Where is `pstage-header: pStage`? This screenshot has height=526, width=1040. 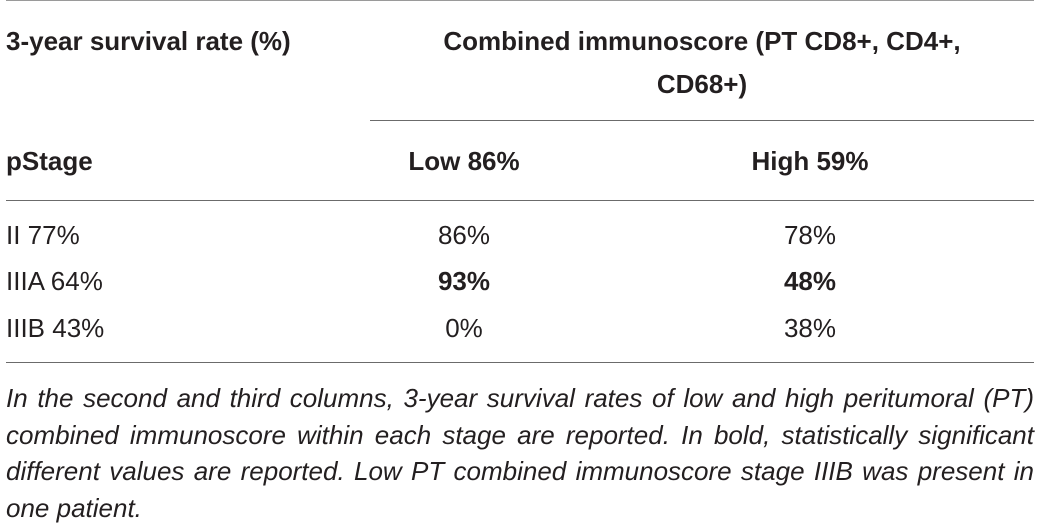
pstage-header: pStage is located at coordinates (49, 161).